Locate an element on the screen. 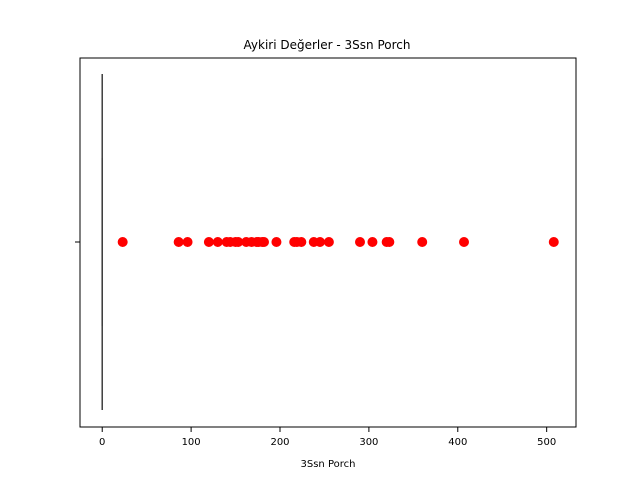 The width and height of the screenshot is (640, 480). x-tick-label: 400 is located at coordinates (457, 442).